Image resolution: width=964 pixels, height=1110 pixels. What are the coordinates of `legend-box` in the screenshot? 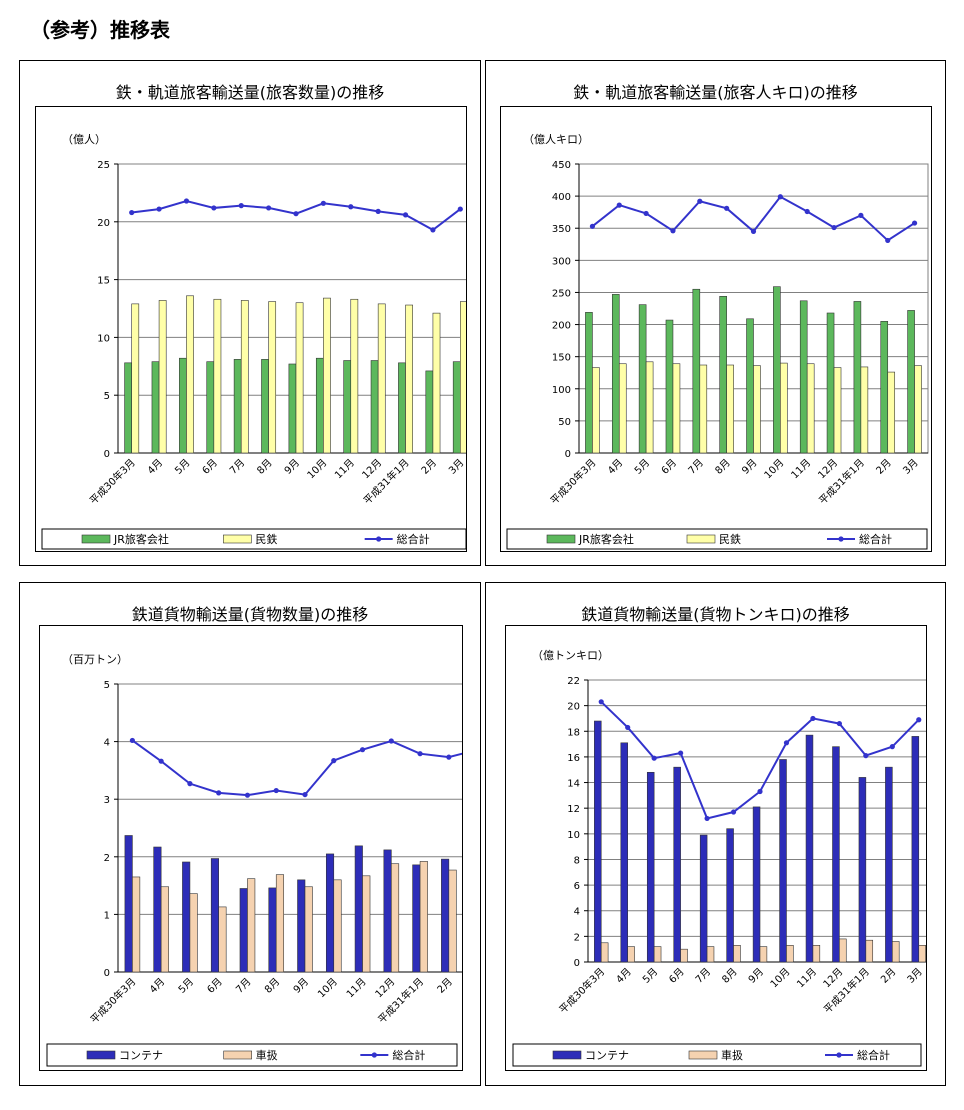 It's located at (717, 539).